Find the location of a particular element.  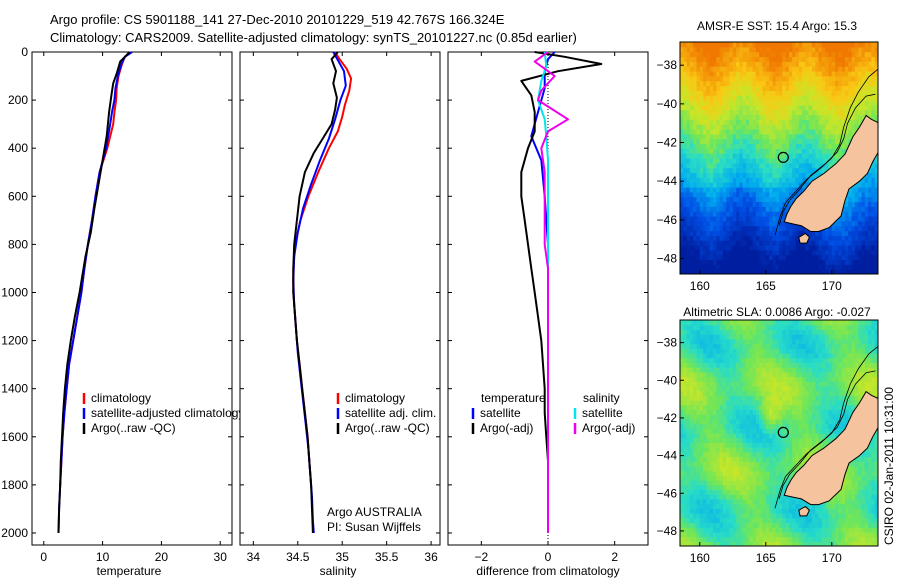

x-tick-label: 2 is located at coordinates (614, 557).